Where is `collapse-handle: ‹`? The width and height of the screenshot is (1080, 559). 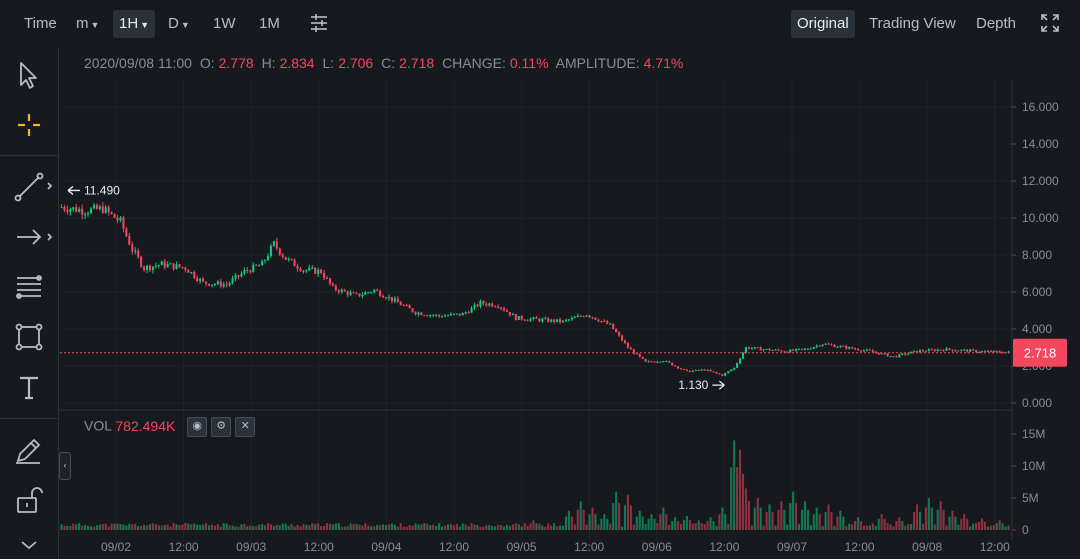 collapse-handle: ‹ is located at coordinates (65, 466).